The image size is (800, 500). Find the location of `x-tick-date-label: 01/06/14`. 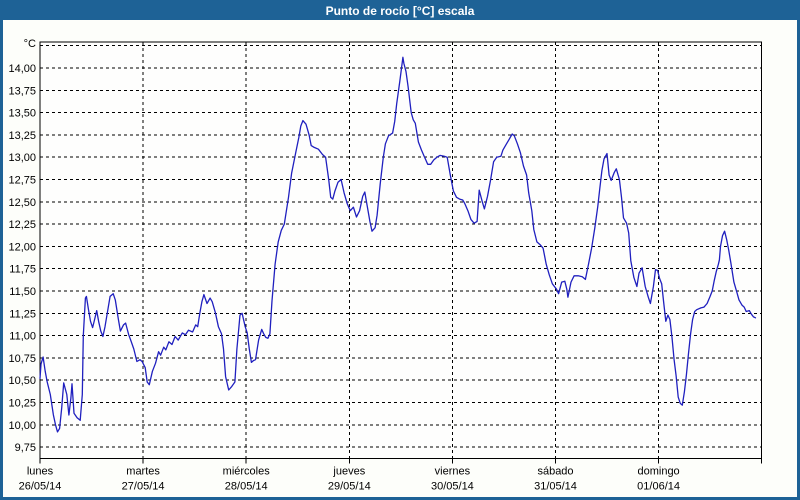

x-tick-date-label: 01/06/14 is located at coordinates (658, 487).